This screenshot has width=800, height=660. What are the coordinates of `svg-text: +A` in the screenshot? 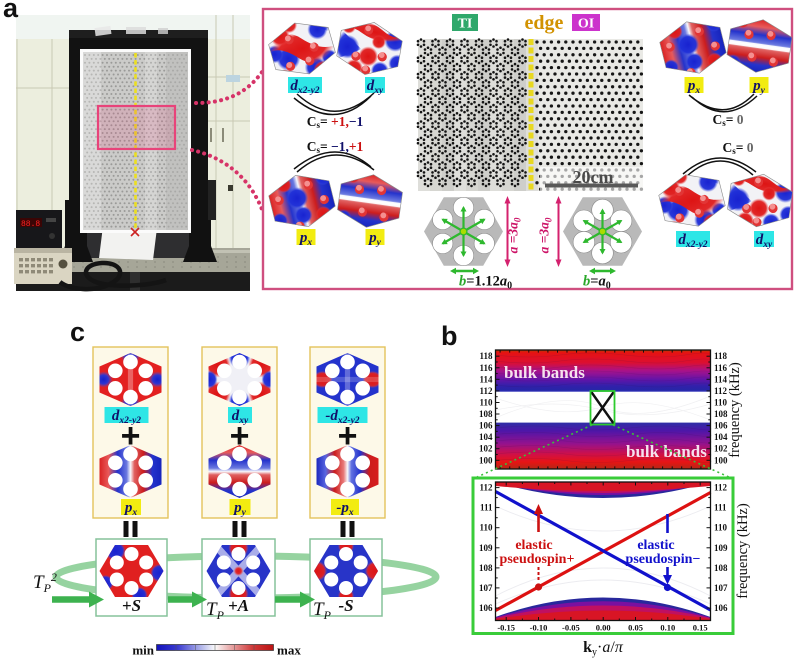 It's located at (238, 605).